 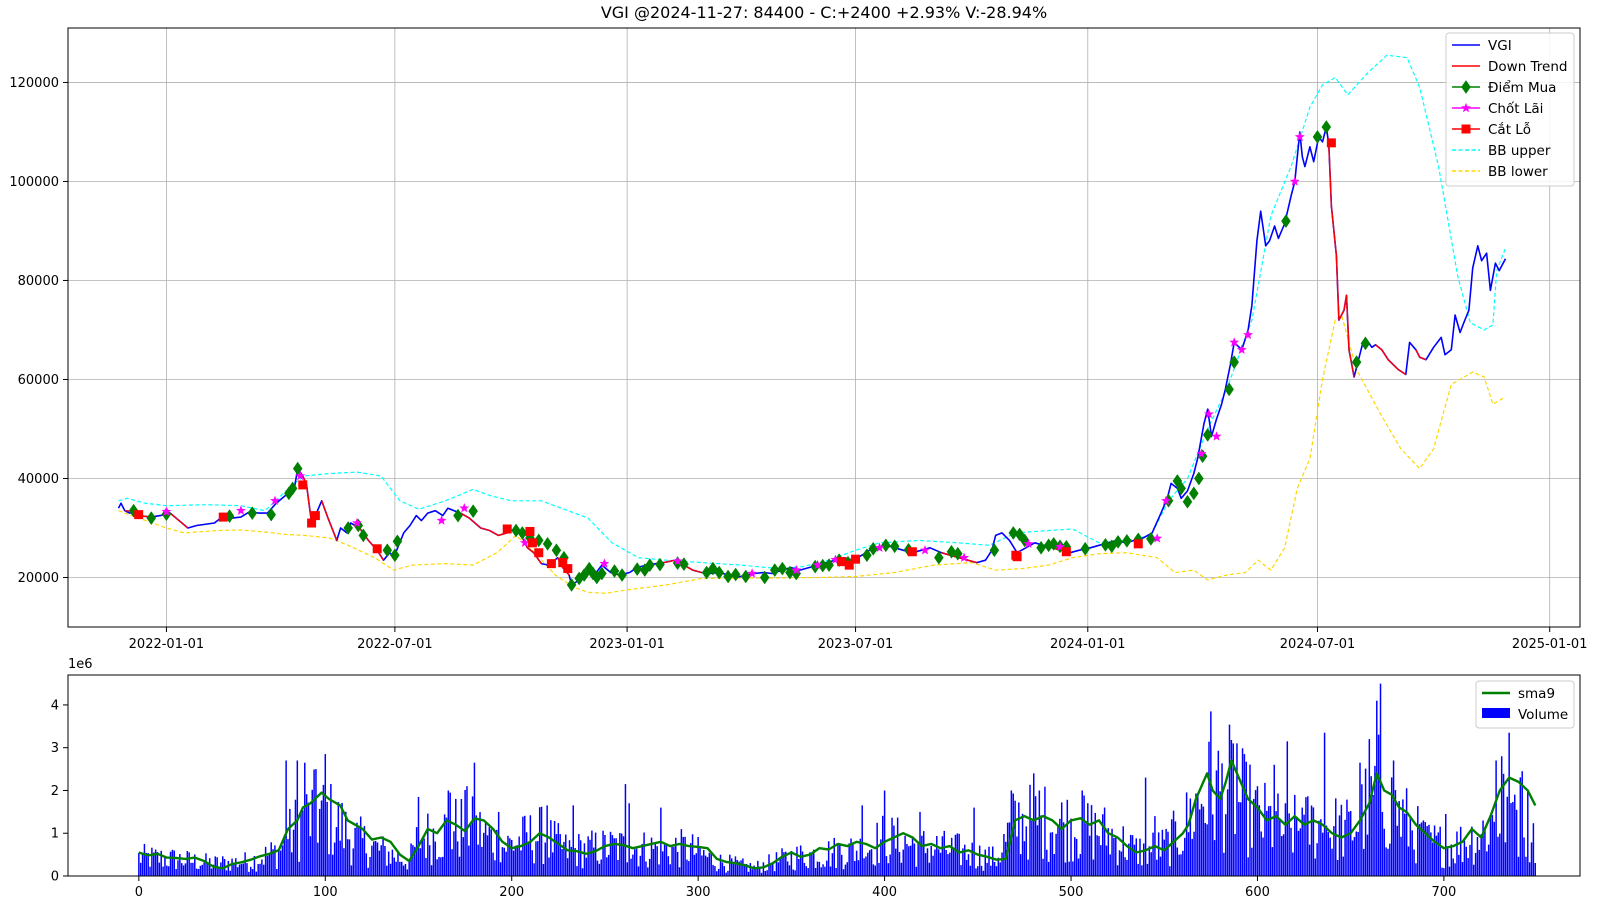 What do you see at coordinates (1510, 109) in the screenshot?
I see `price-legend-box` at bounding box center [1510, 109].